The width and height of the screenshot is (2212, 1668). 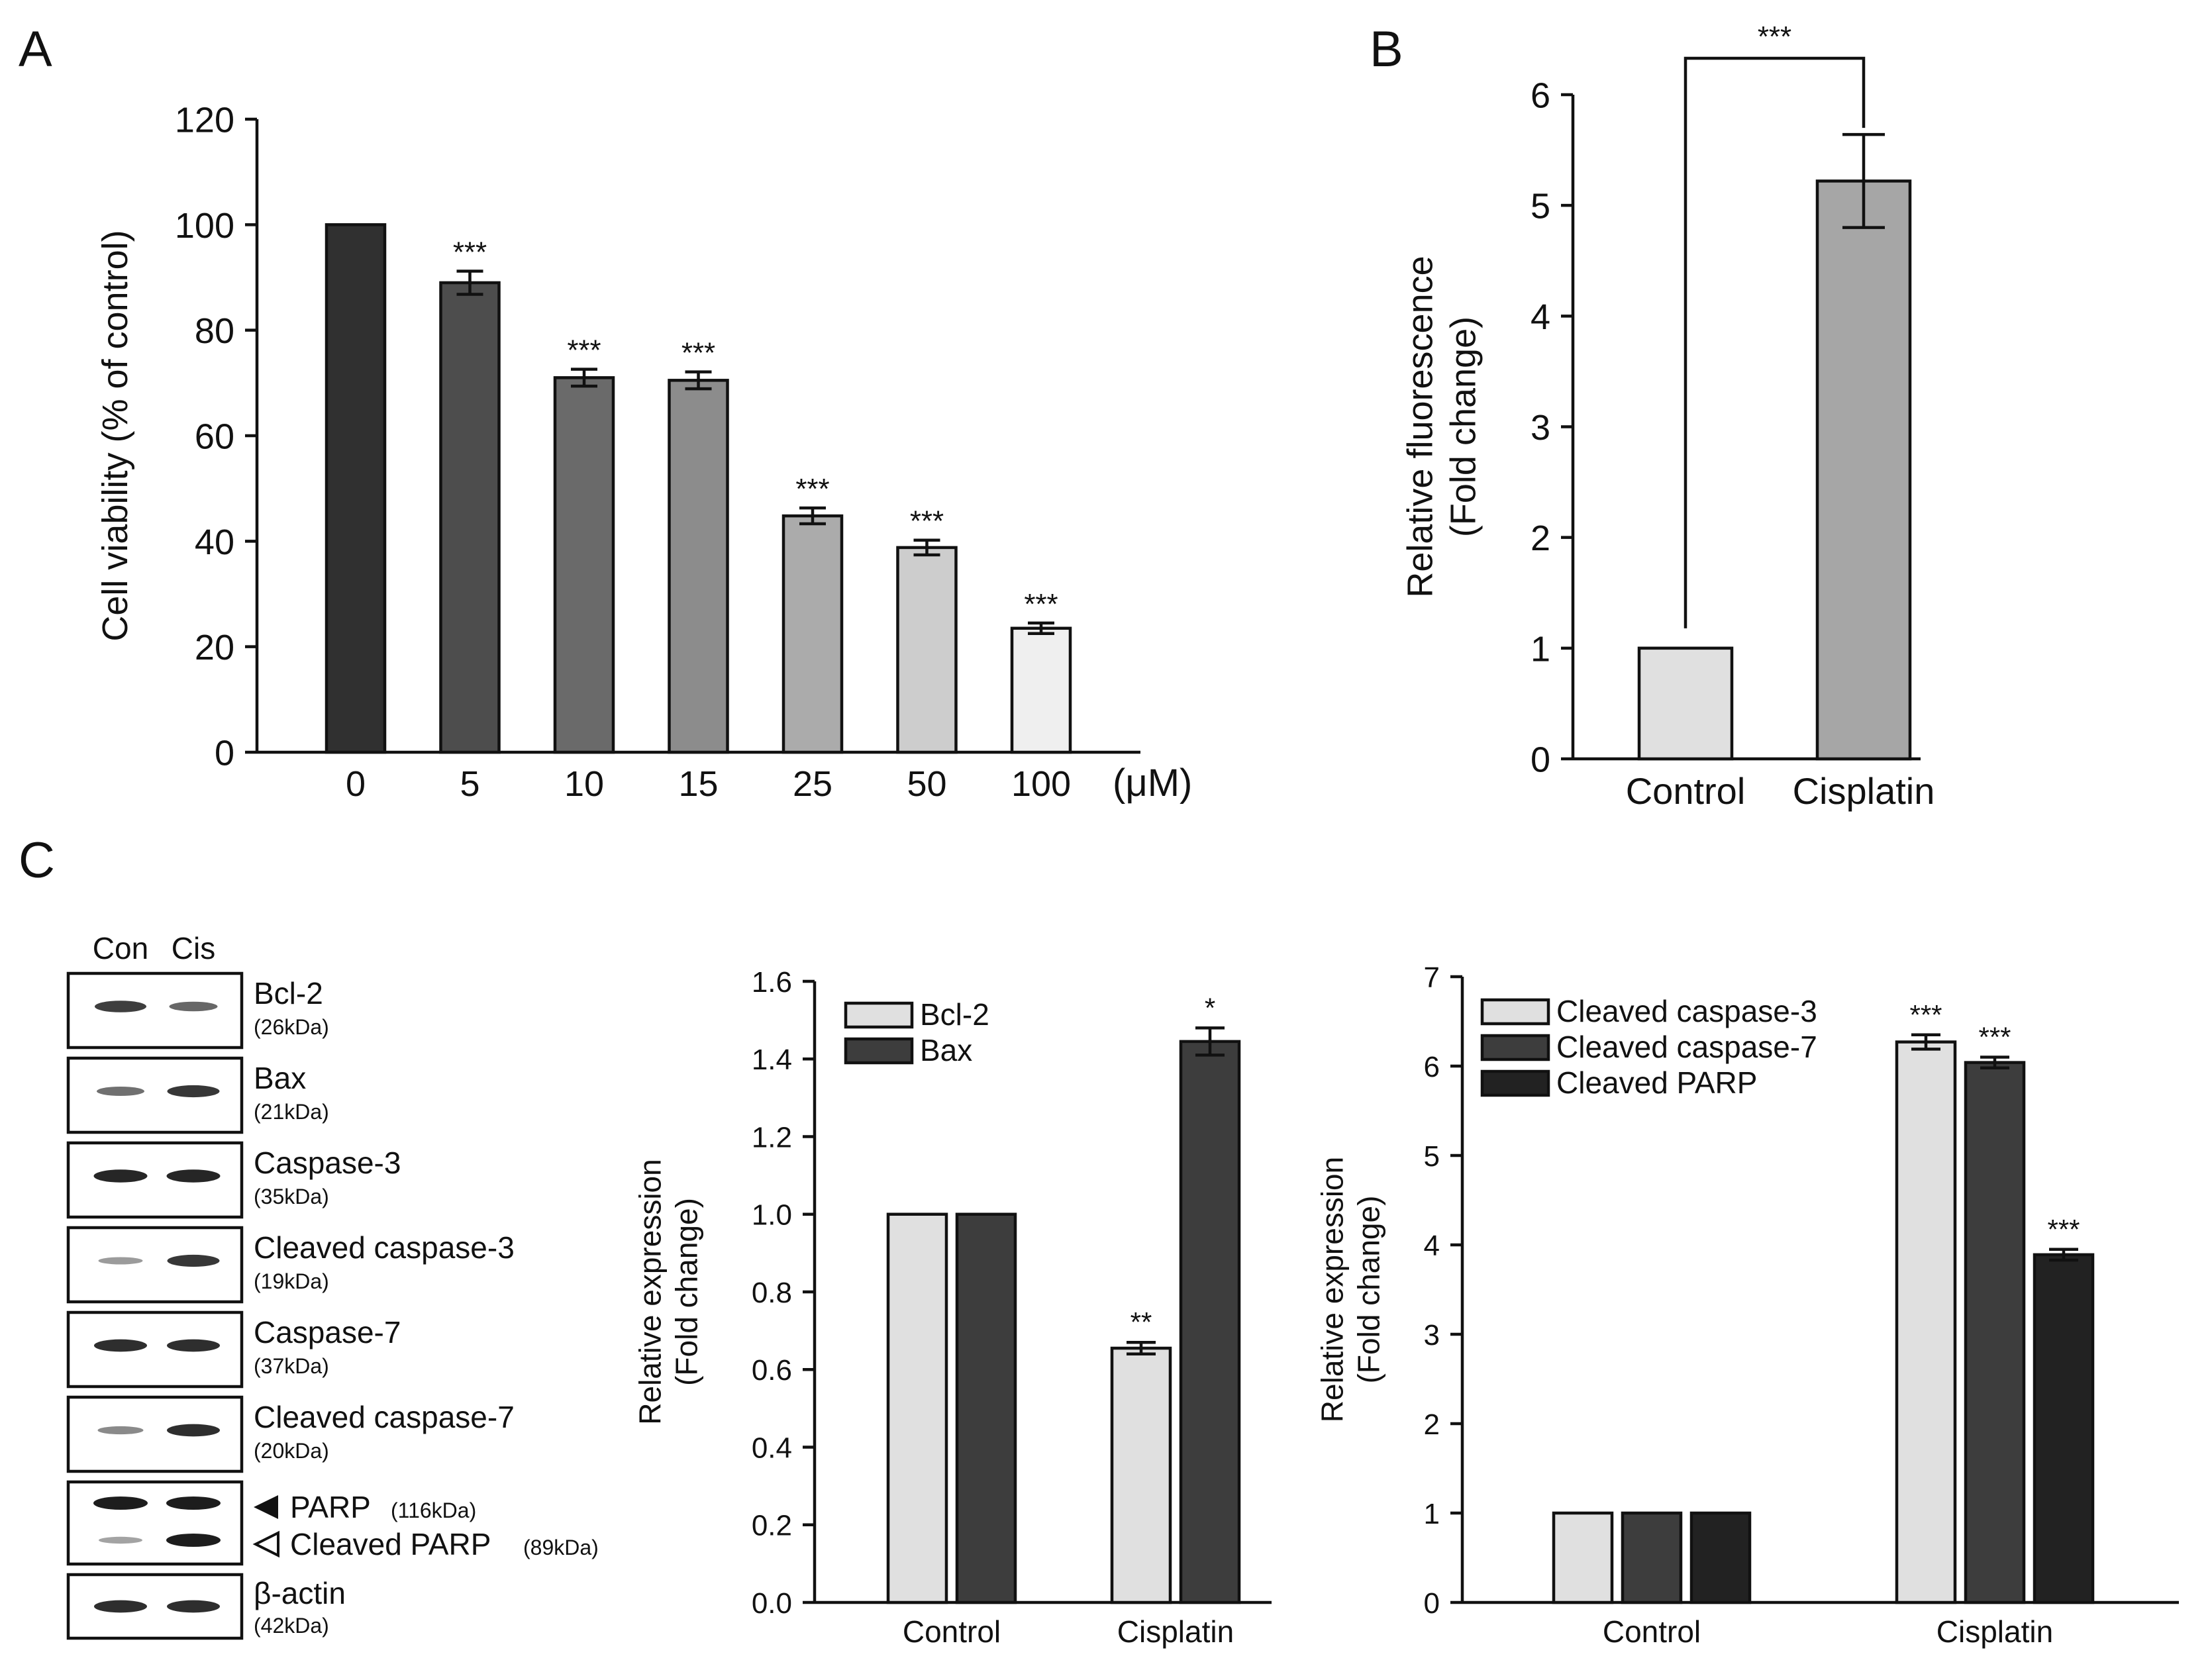 What do you see at coordinates (772, 1060) in the screenshot?
I see `c1-y-tick-label: 1.4` at bounding box center [772, 1060].